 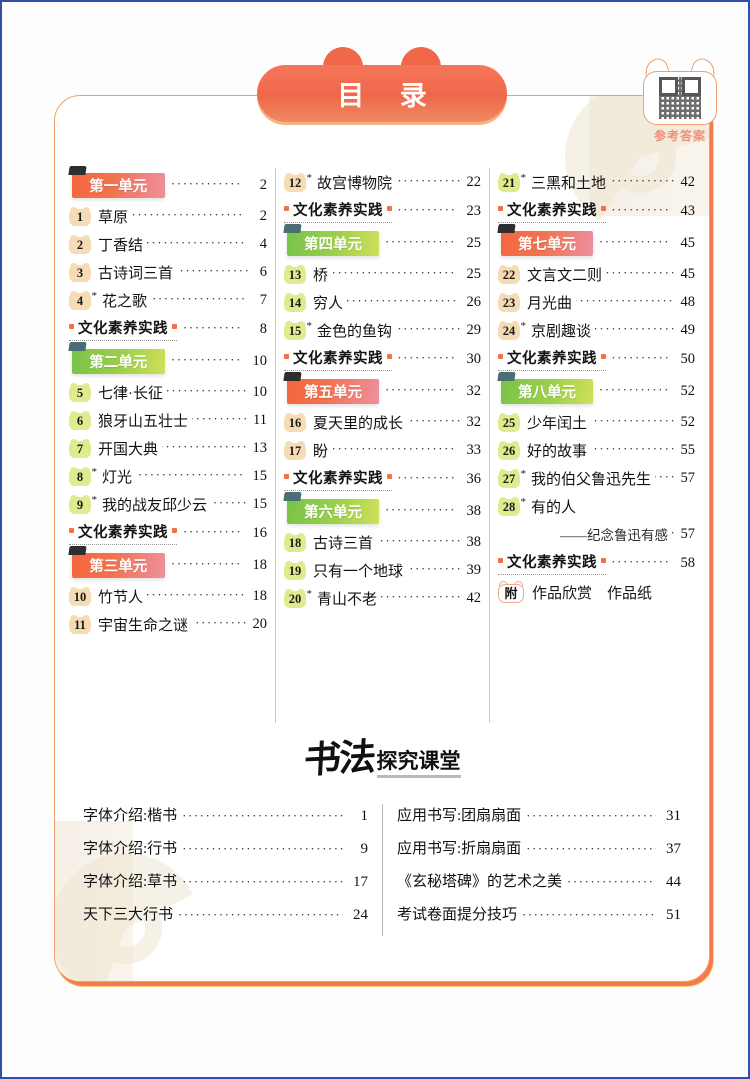 What do you see at coordinates (168, 329) in the screenshot?
I see `practice-row: 文化素养实践 ··········· 8` at bounding box center [168, 329].